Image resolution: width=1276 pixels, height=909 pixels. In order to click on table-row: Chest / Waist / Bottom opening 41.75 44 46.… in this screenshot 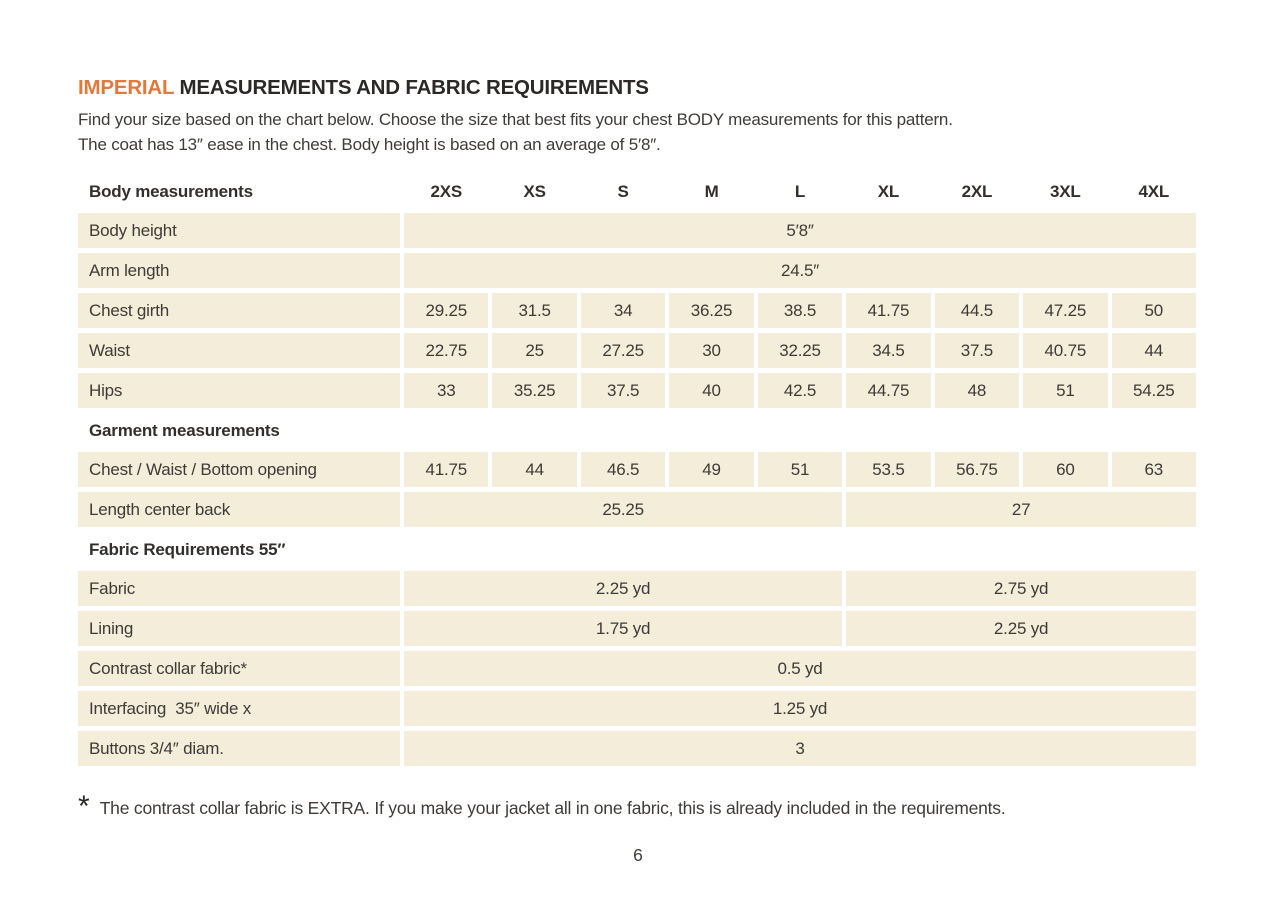, I will do `click(637, 469)`.